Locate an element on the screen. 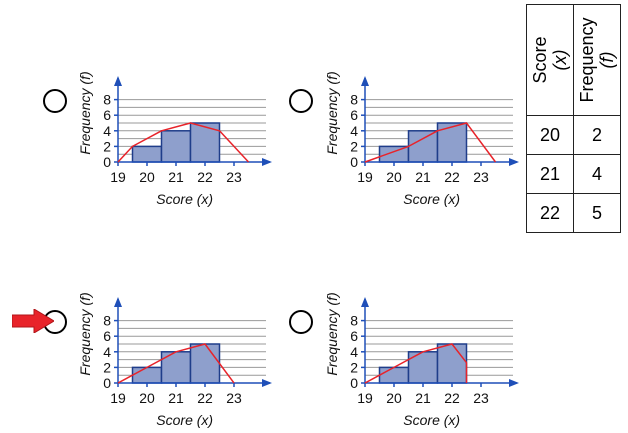 The image size is (628, 433). red-arrow-icon is located at coordinates (33, 321).